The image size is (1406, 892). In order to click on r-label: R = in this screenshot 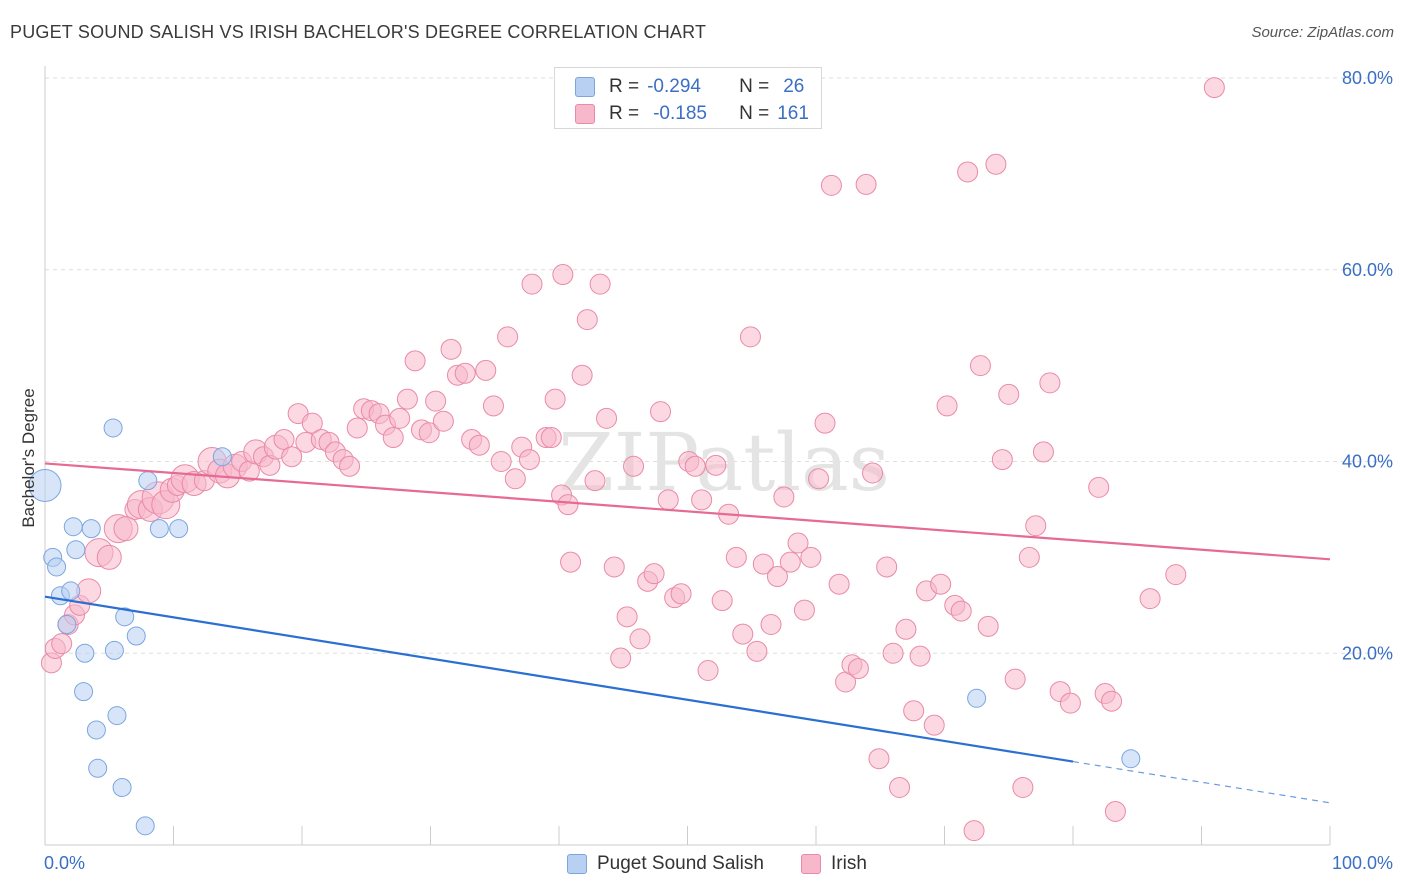, I will do `click(624, 113)`.